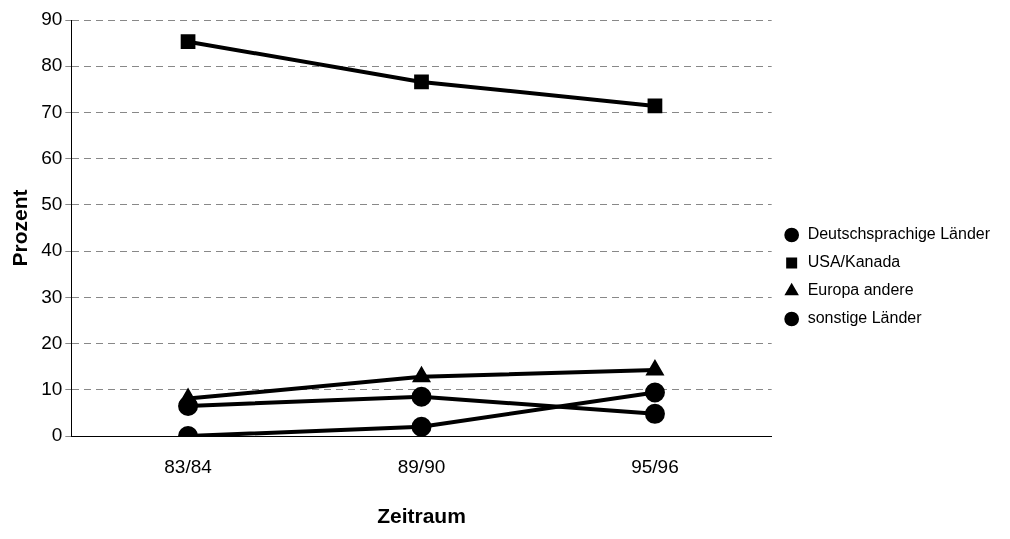 This screenshot has width=1010, height=539. Describe the element at coordinates (655, 466) in the screenshot. I see `x-tick-label: 95/96` at that location.